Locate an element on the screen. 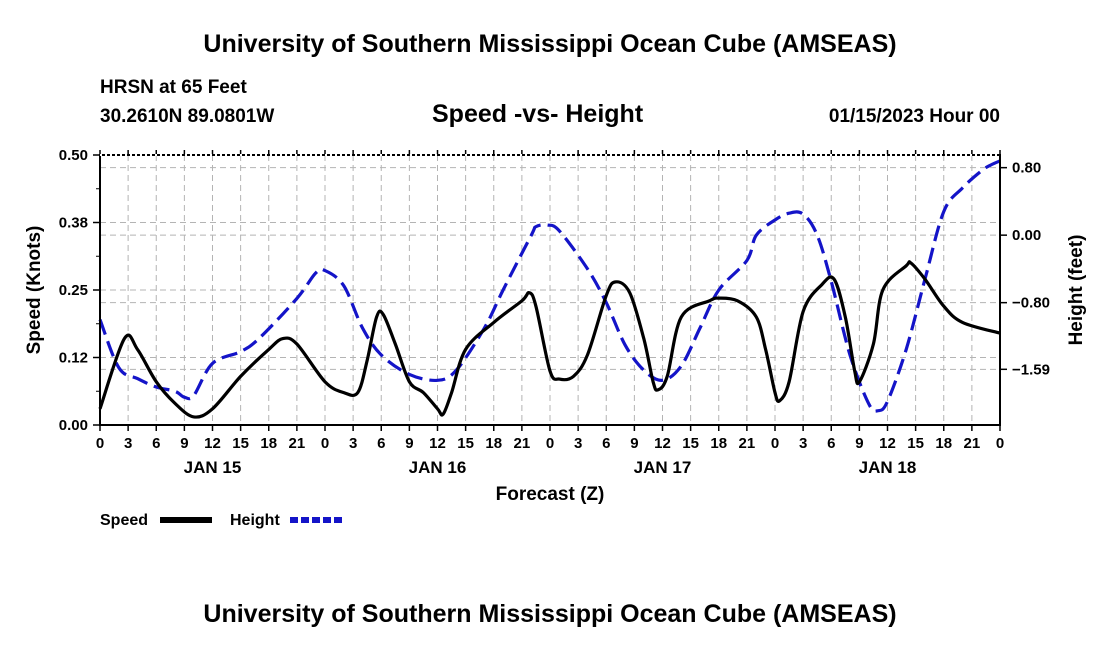  left-axis-label: Speed (Knots) is located at coordinates (34, 290).